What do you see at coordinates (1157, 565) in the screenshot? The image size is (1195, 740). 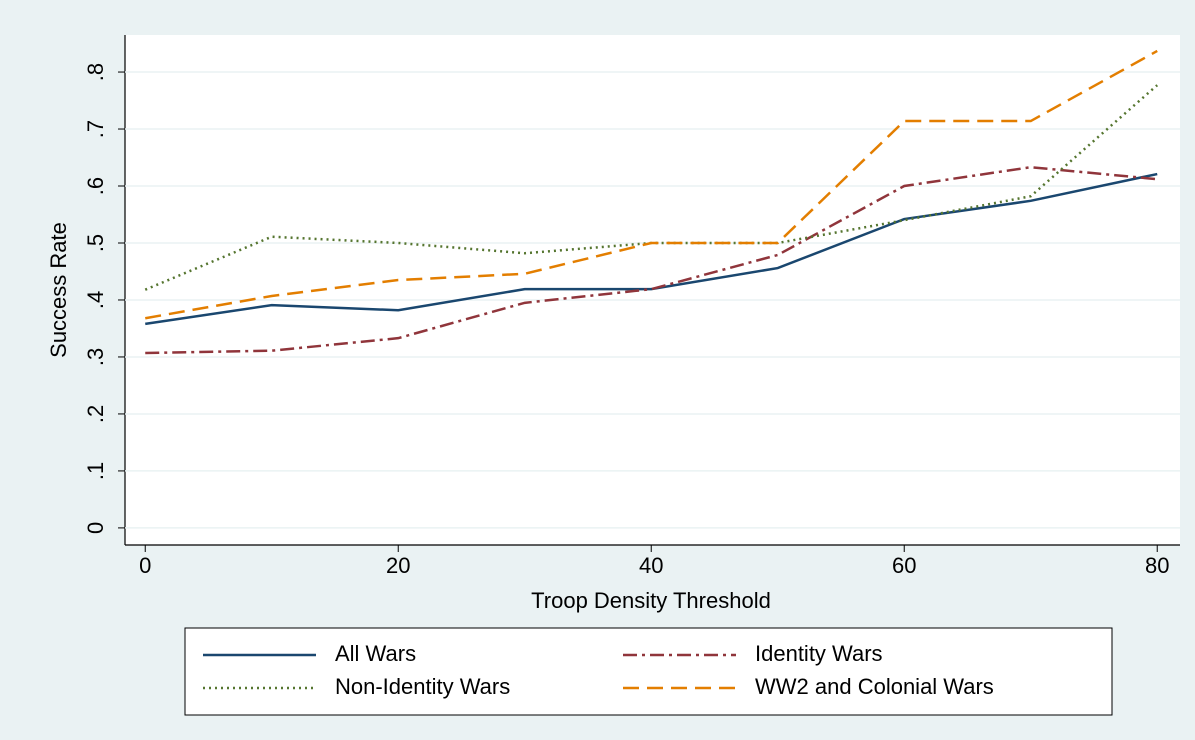 I see `x-tick-label: 80` at bounding box center [1157, 565].